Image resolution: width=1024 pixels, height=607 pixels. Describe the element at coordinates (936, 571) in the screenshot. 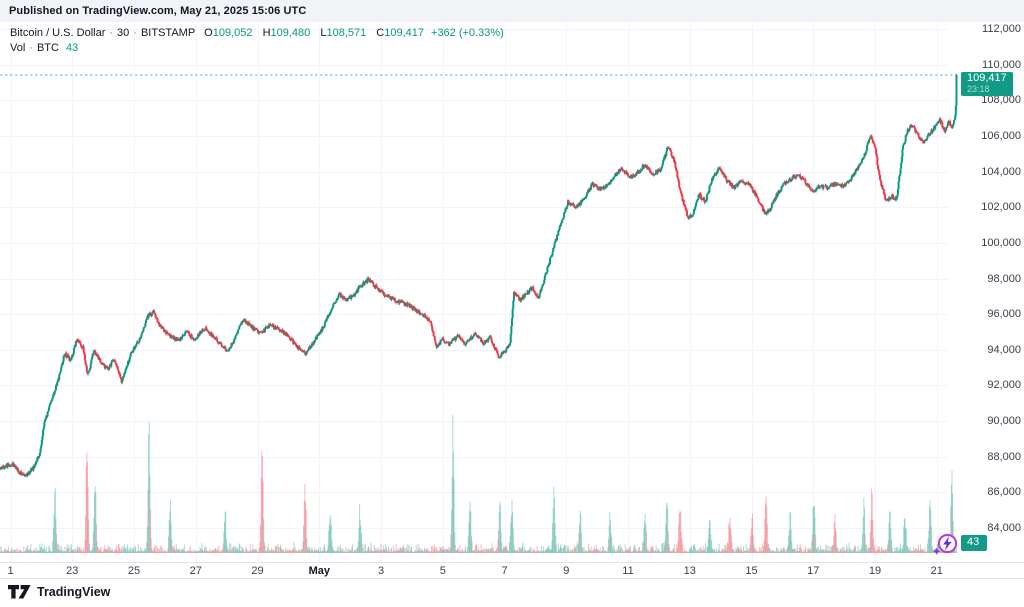

I see `time-axis-label: 21` at that location.